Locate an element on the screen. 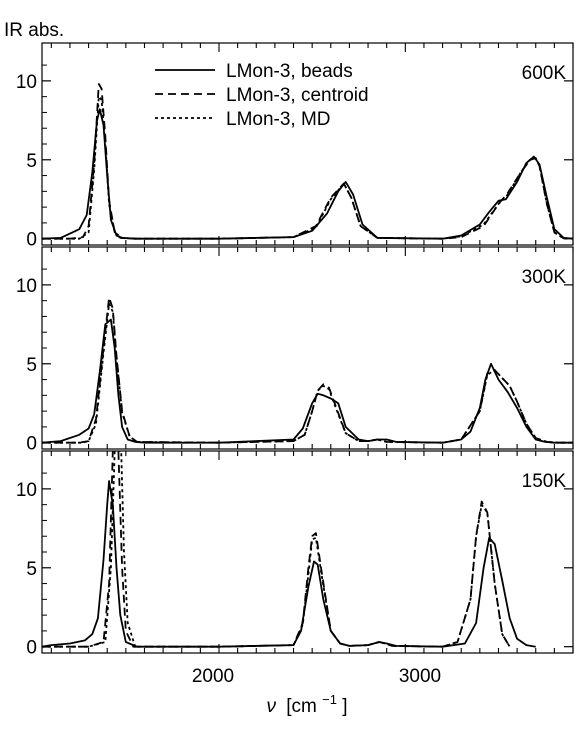 The height and width of the screenshot is (731, 581). x-axis-label: ν [cm −1 ] is located at coordinates (306, 702).